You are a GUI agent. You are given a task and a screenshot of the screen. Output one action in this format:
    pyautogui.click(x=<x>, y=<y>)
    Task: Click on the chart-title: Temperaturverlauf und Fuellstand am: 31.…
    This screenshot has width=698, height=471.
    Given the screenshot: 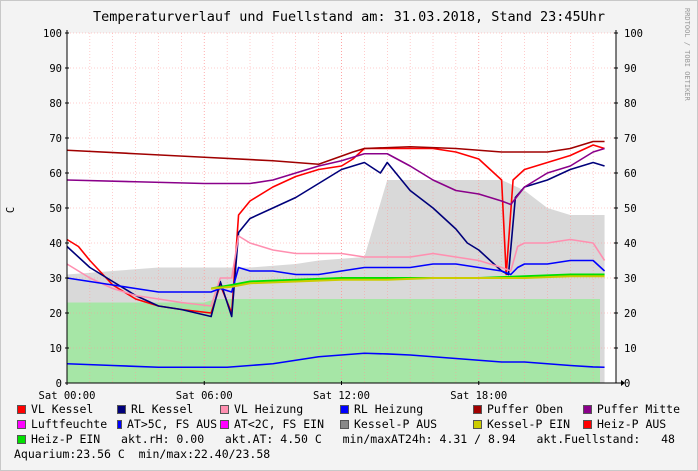 What is the action you would take?
    pyautogui.click(x=349, y=17)
    